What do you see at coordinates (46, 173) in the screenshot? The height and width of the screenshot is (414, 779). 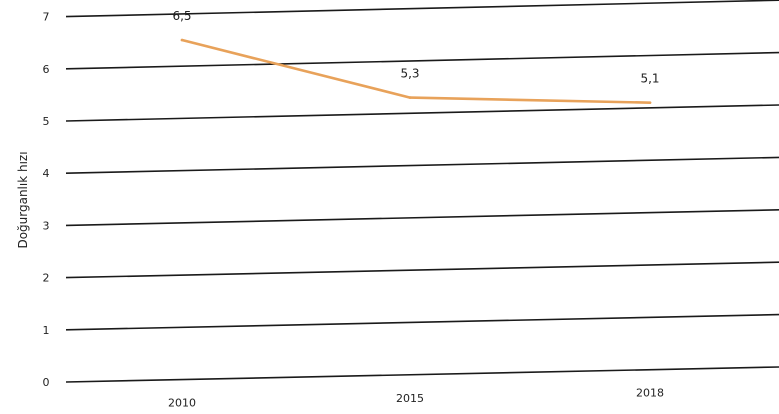 I see `y-tick-label: 4` at bounding box center [46, 173].